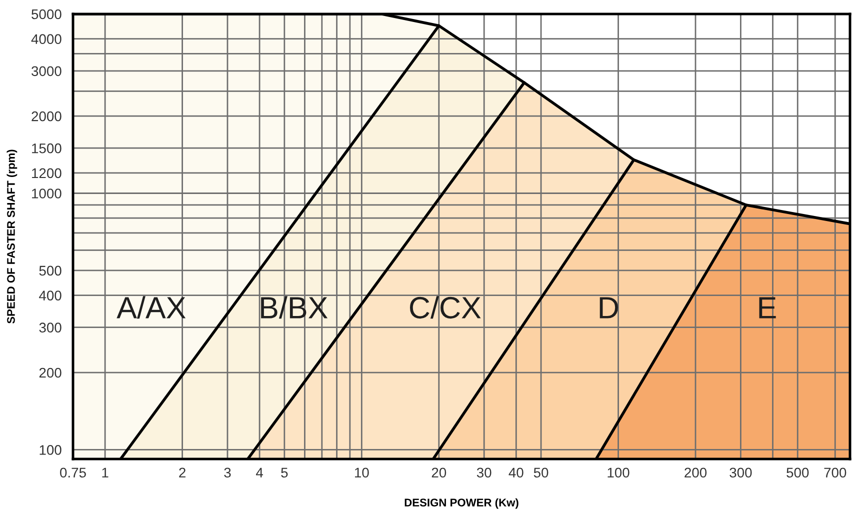 Image resolution: width=857 pixels, height=516 pixels. Describe the element at coordinates (695, 473) in the screenshot. I see `x-tick-label: 200` at that location.